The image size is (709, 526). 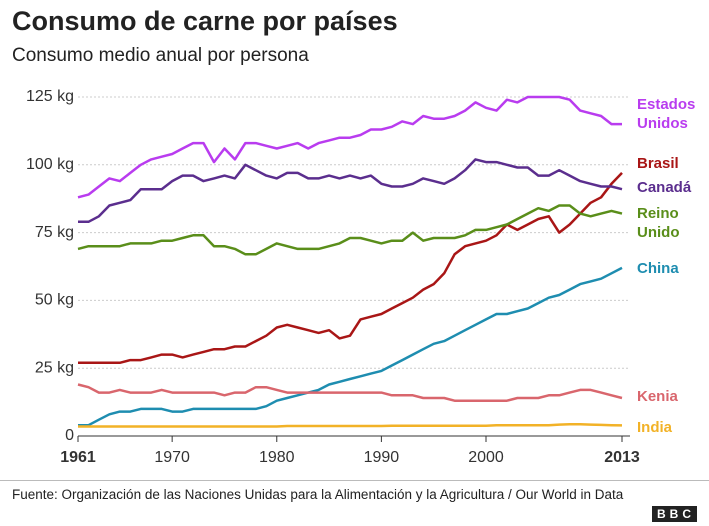 What do you see at coordinates (160, 55) in the screenshot?
I see `chart-subtitle: Consumo medio anual por persona` at bounding box center [160, 55].